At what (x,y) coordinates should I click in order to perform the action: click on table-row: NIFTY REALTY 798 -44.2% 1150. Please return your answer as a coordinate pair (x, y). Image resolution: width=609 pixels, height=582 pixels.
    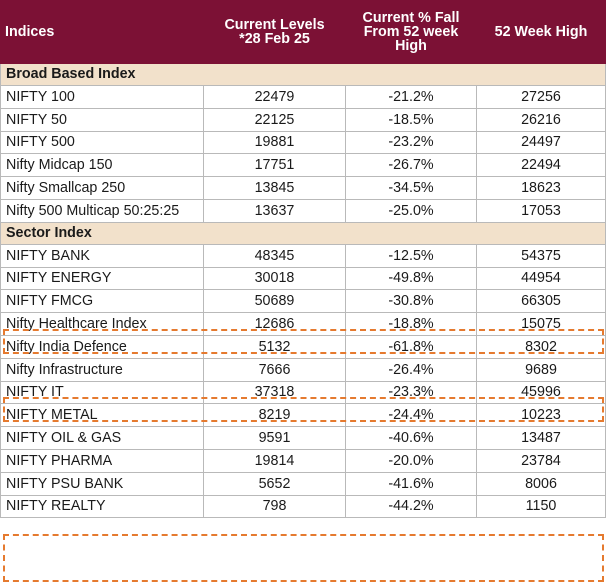
    Looking at the image, I should click on (303, 506).